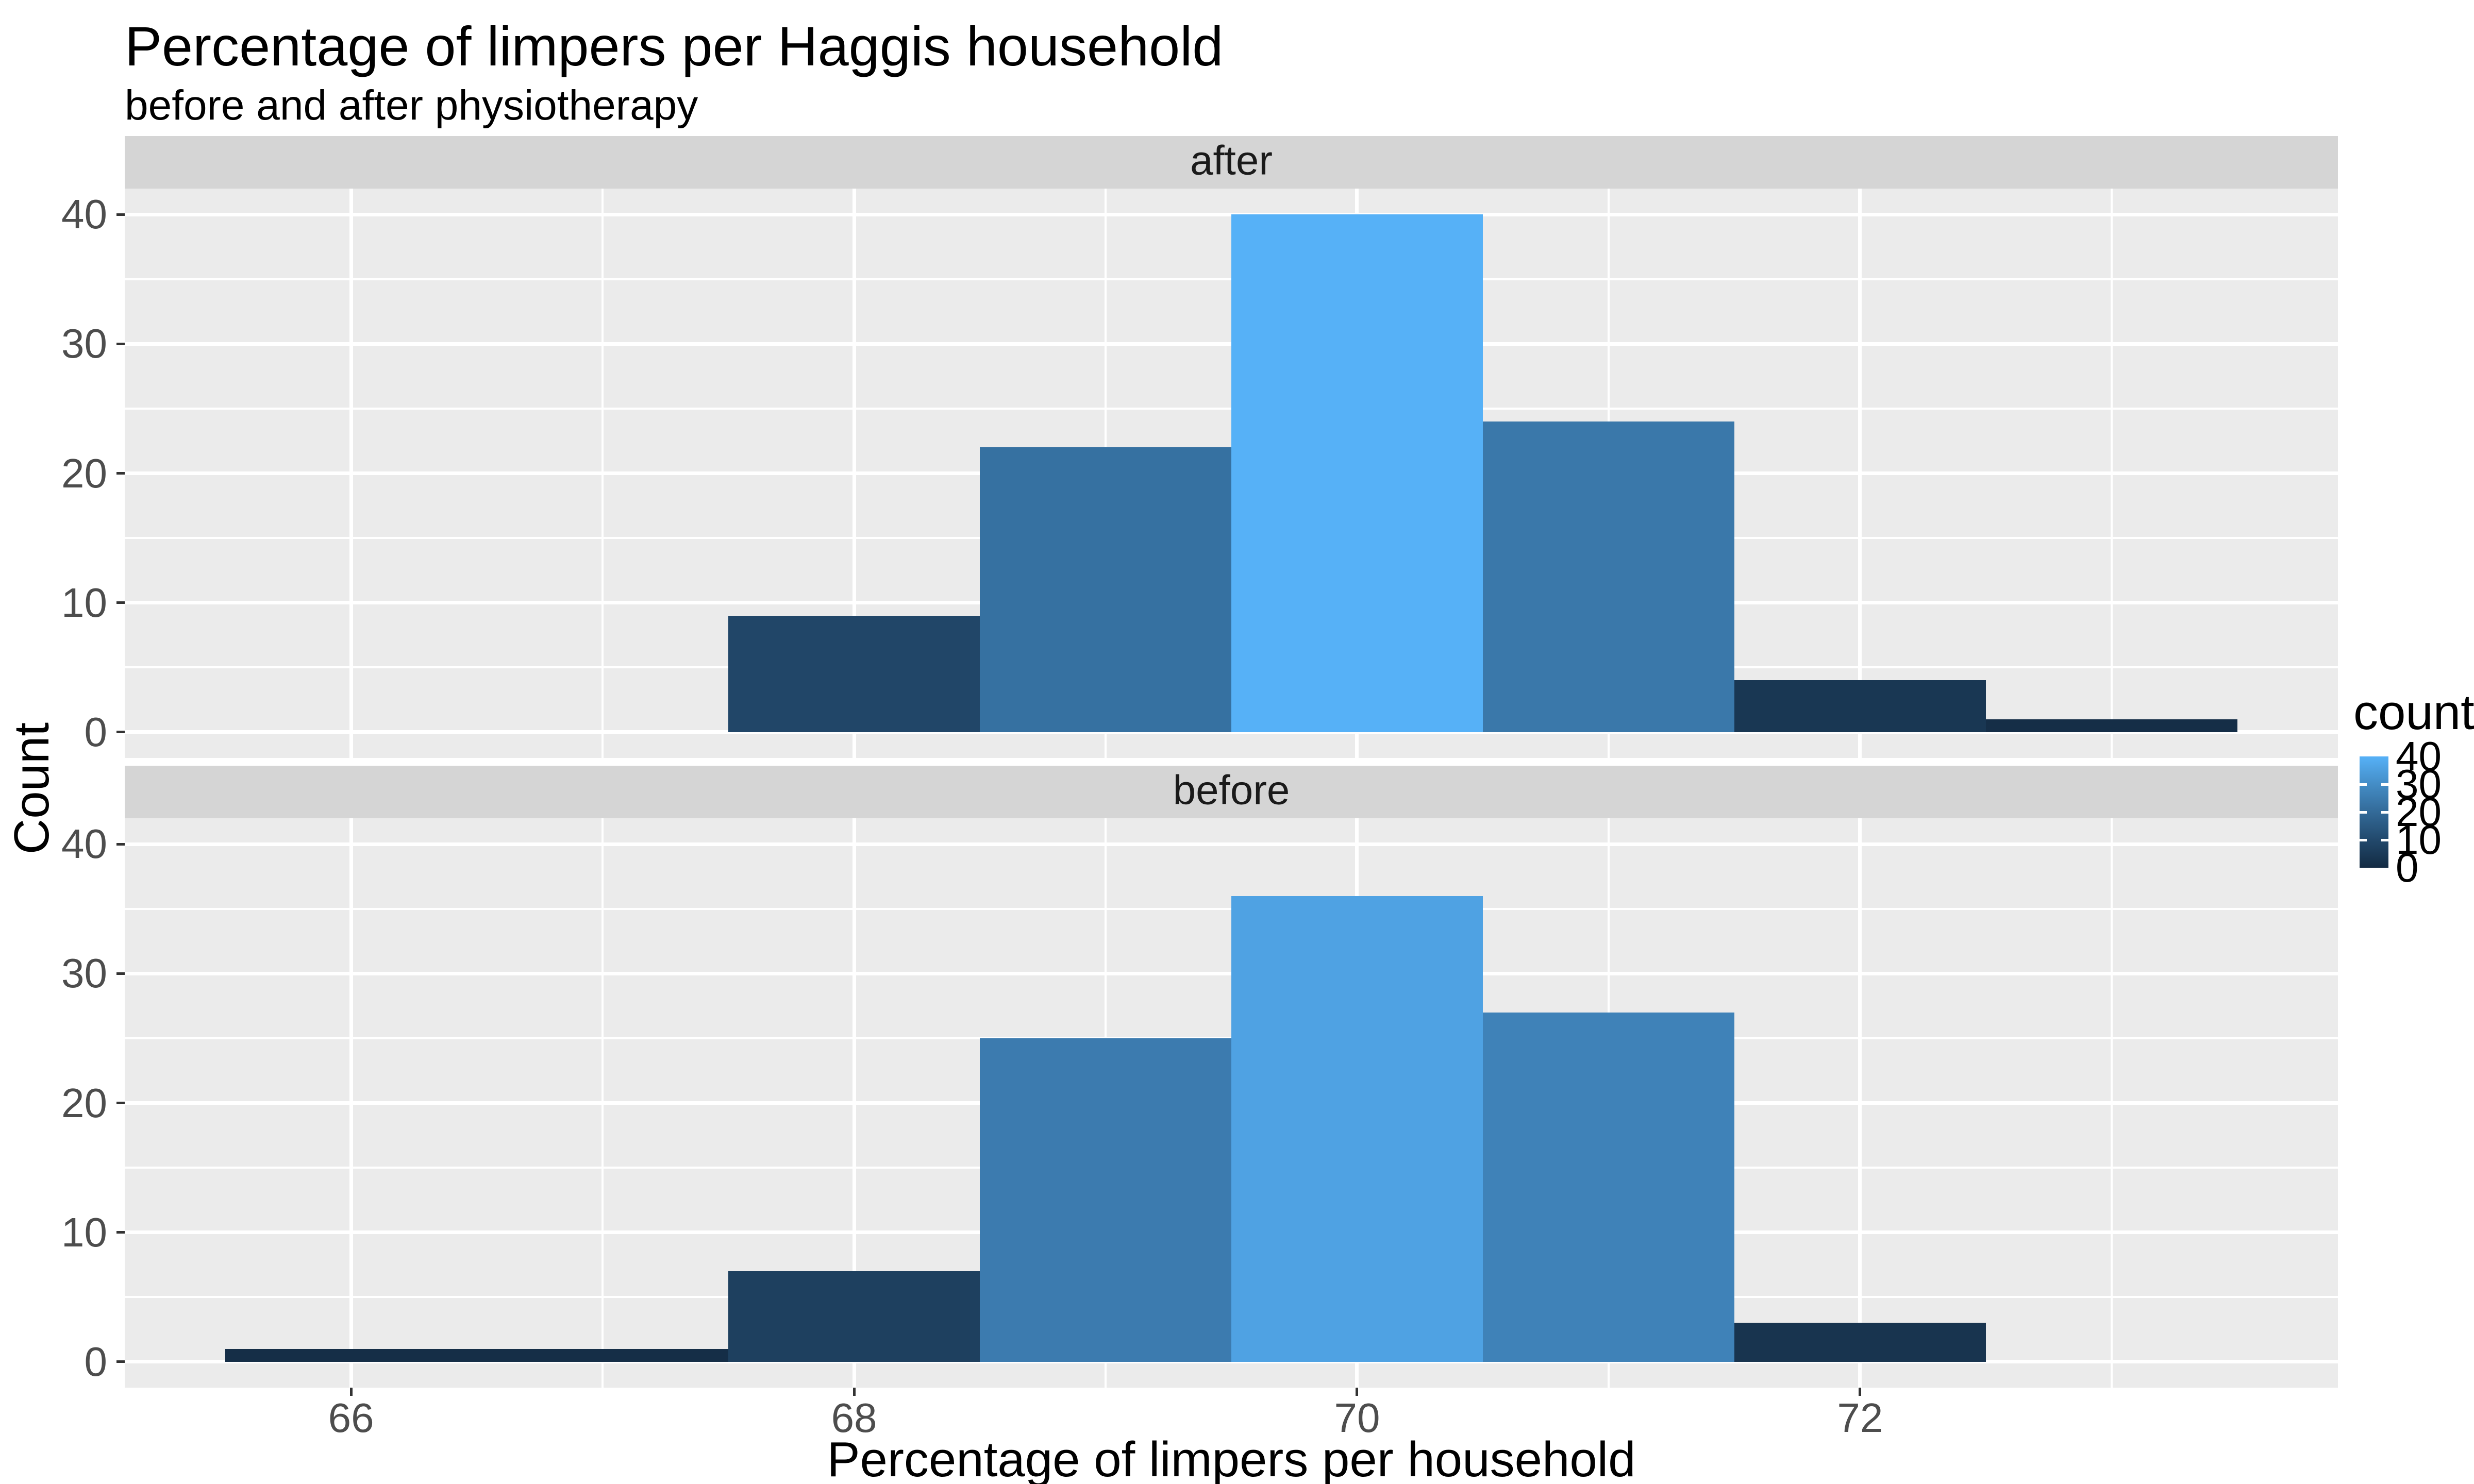 The height and width of the screenshot is (1484, 2474). Describe the element at coordinates (1860, 1418) in the screenshot. I see `x-tick-label: 72` at that location.